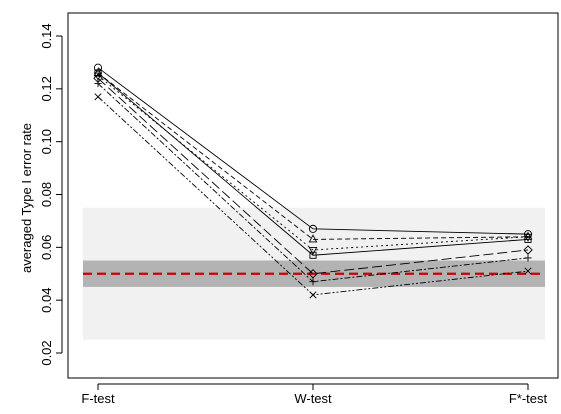  I want to click on y-tick-label: 0.10, so click(46, 141).